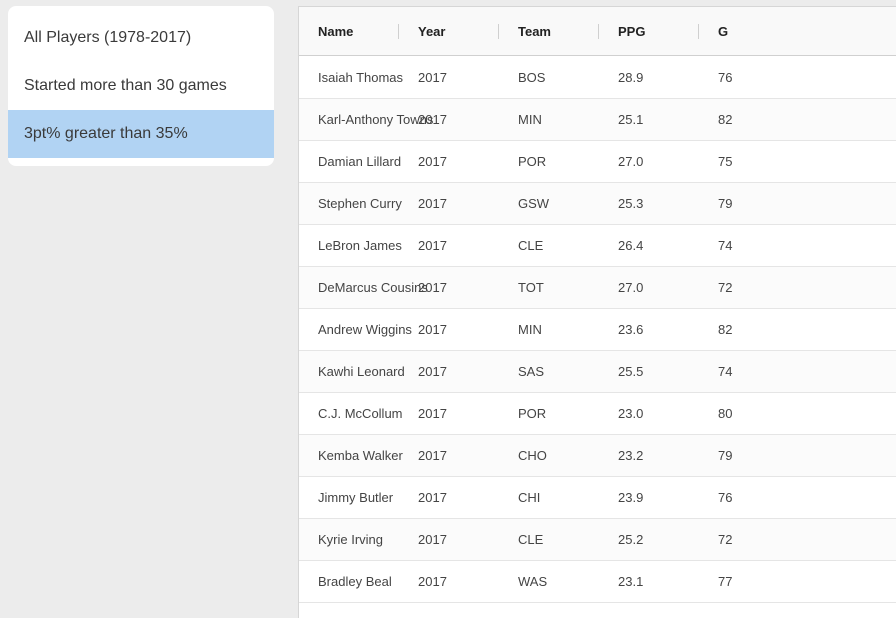  What do you see at coordinates (649, 31) in the screenshot?
I see `column-header-ppg: PPG` at bounding box center [649, 31].